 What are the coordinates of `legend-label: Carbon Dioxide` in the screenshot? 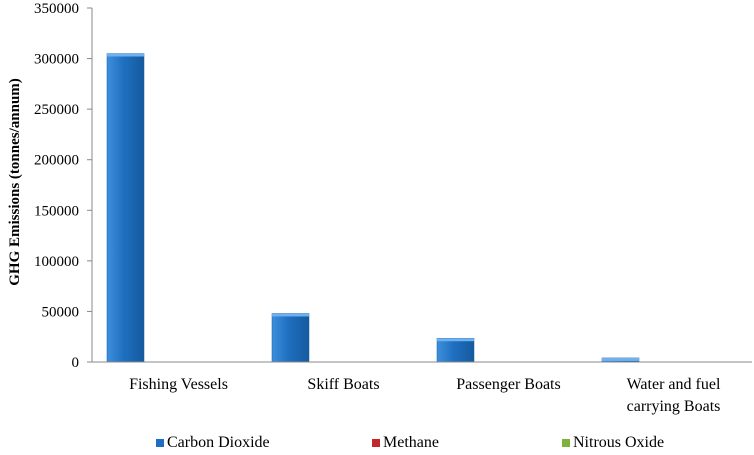 It's located at (218, 442).